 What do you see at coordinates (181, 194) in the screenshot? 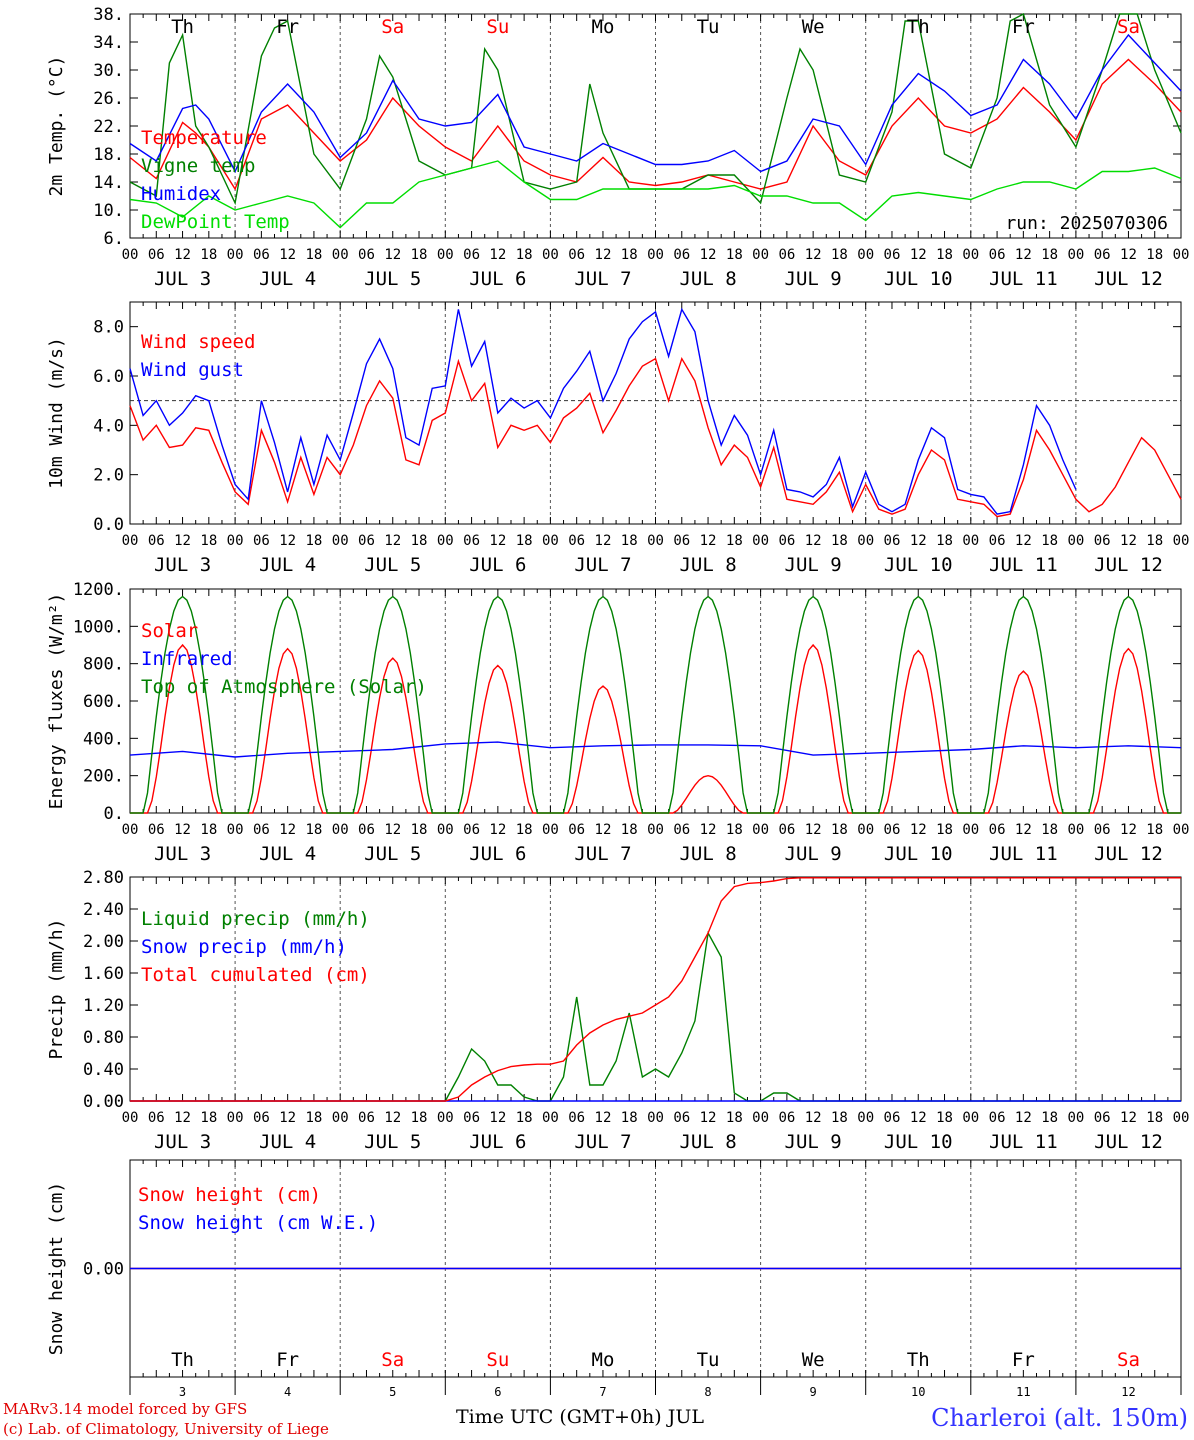
I see `temp-legend-2: Humidex` at bounding box center [181, 194].